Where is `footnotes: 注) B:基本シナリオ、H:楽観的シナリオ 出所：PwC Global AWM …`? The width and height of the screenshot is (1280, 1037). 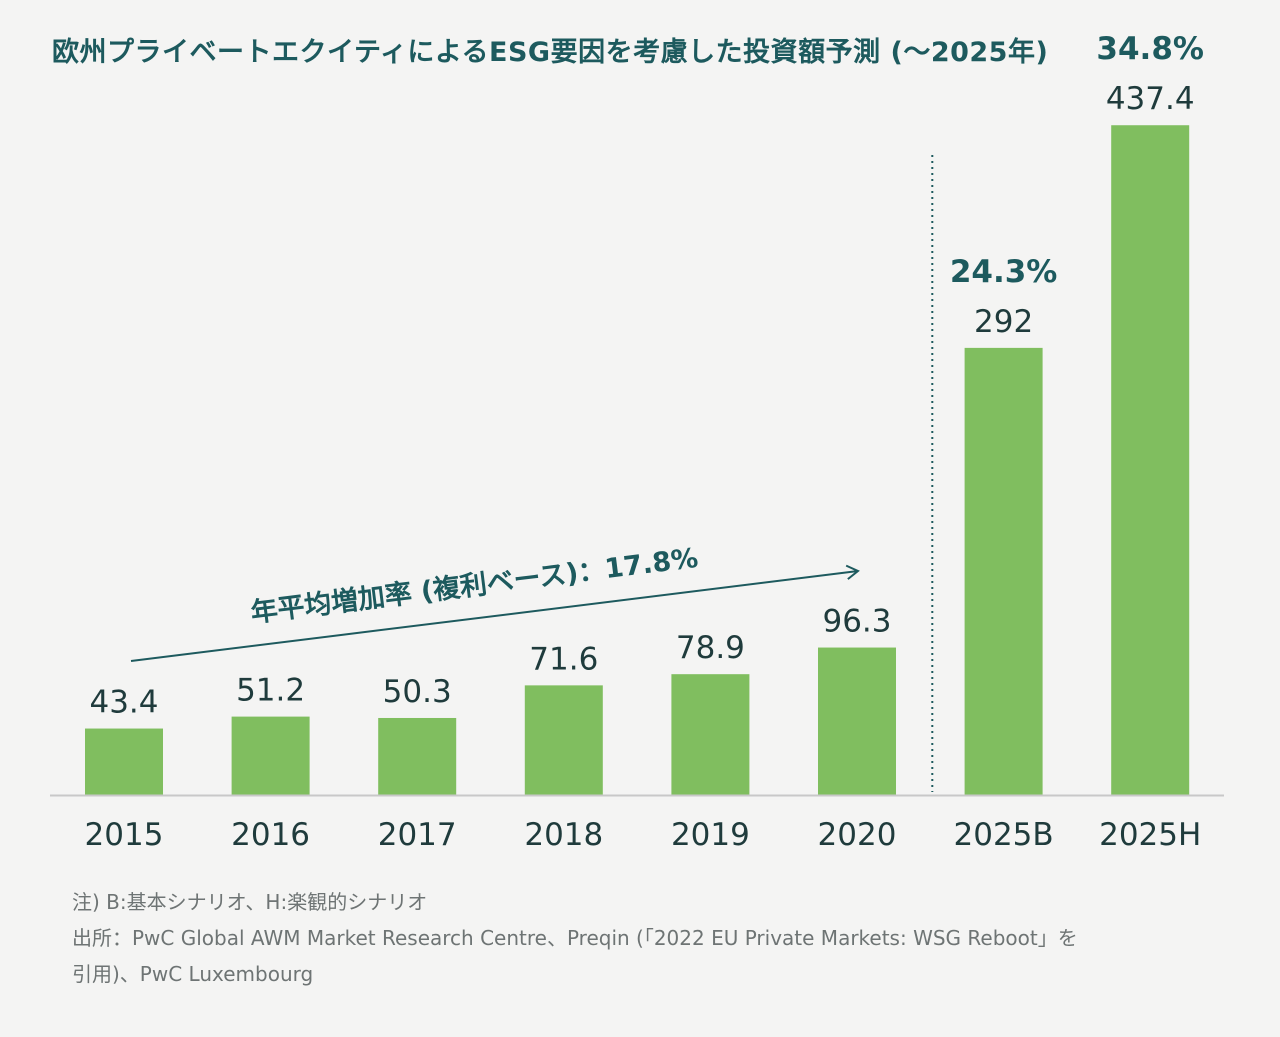
footnotes: 注) B:基本シナリオ、H:楽観的シナリオ 出所：PwC Global AWM … is located at coordinates (637, 938).